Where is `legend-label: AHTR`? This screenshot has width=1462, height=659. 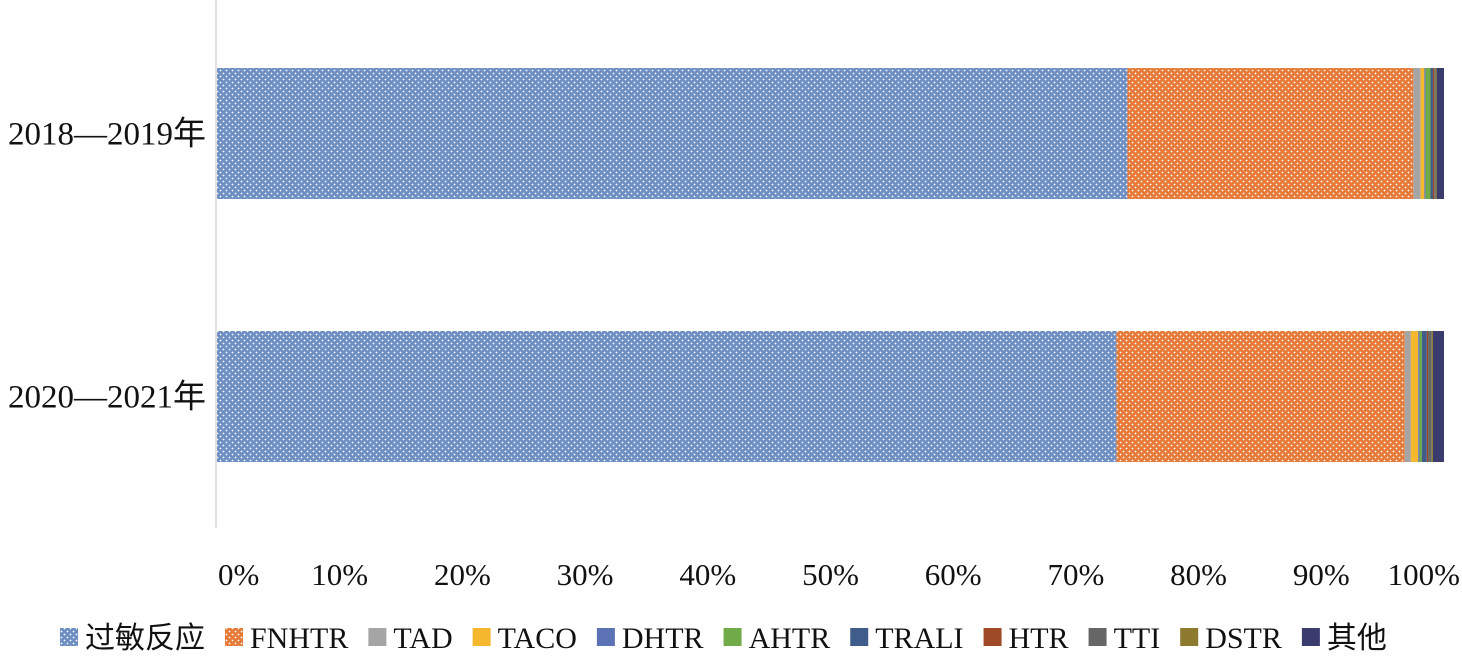 legend-label: AHTR is located at coordinates (790, 638).